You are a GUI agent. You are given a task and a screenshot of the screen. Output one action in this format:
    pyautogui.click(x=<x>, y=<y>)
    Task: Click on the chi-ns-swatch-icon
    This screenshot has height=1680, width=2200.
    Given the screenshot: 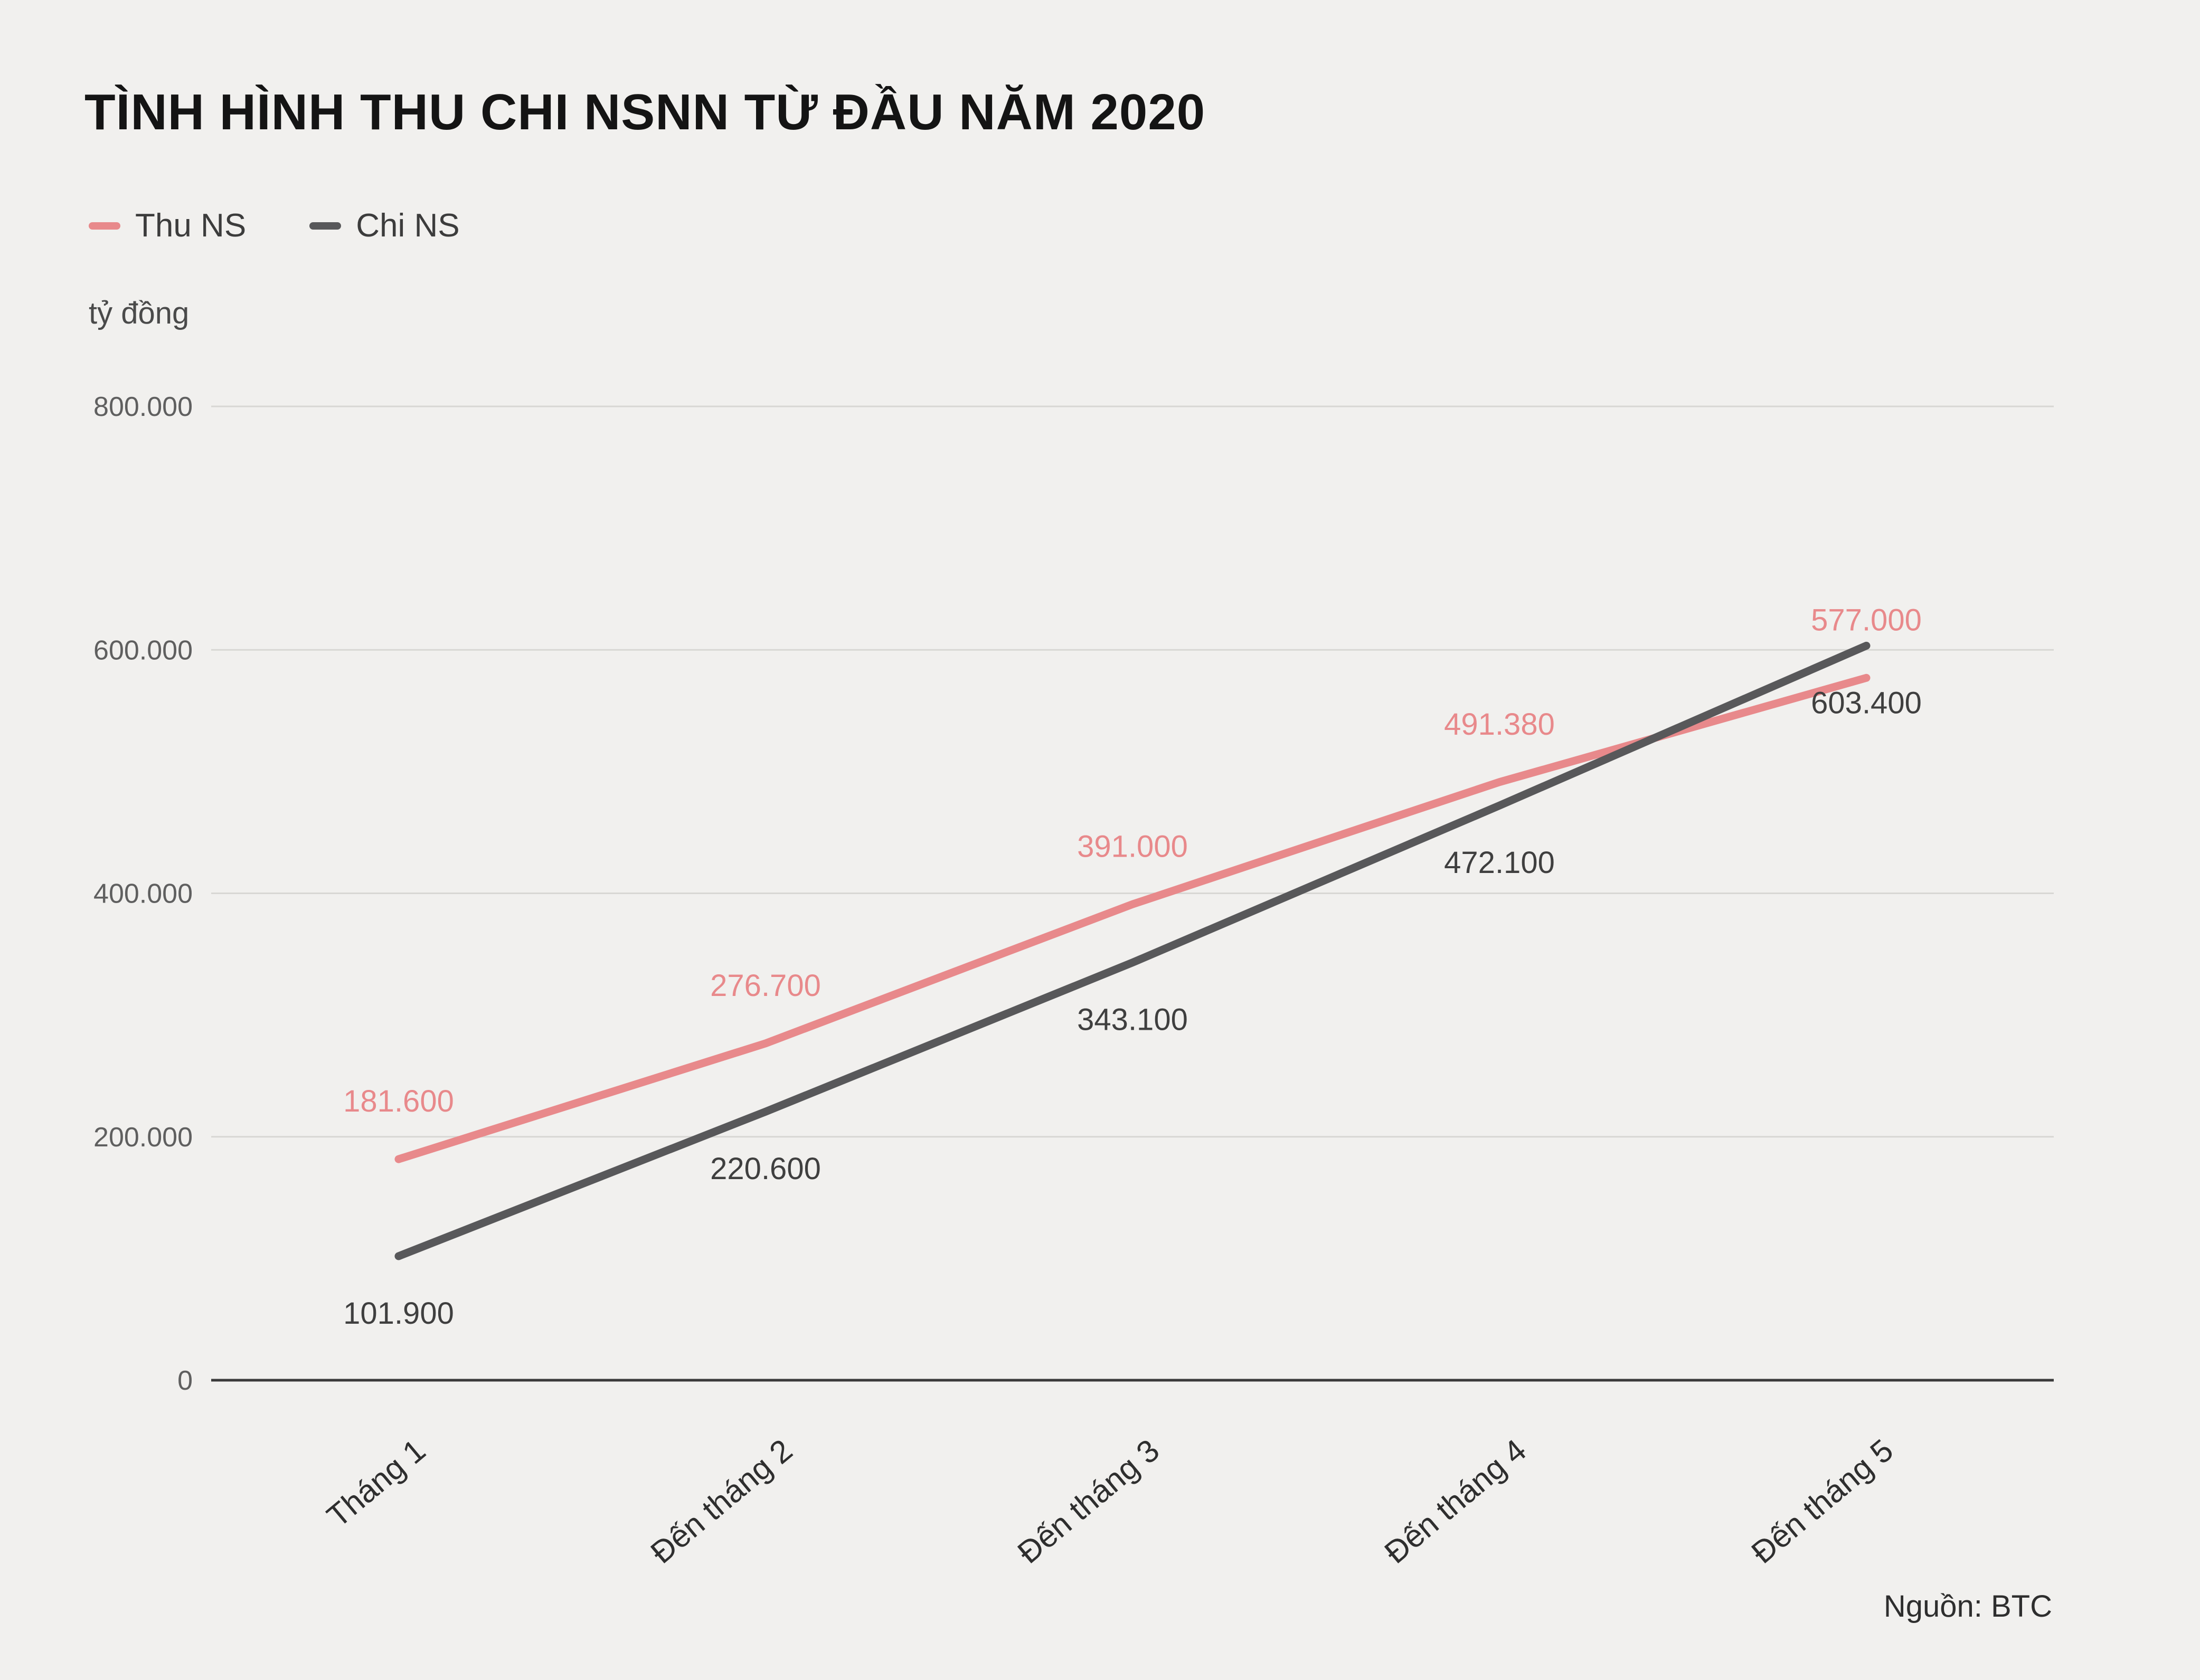 What is the action you would take?
    pyautogui.click(x=325, y=226)
    